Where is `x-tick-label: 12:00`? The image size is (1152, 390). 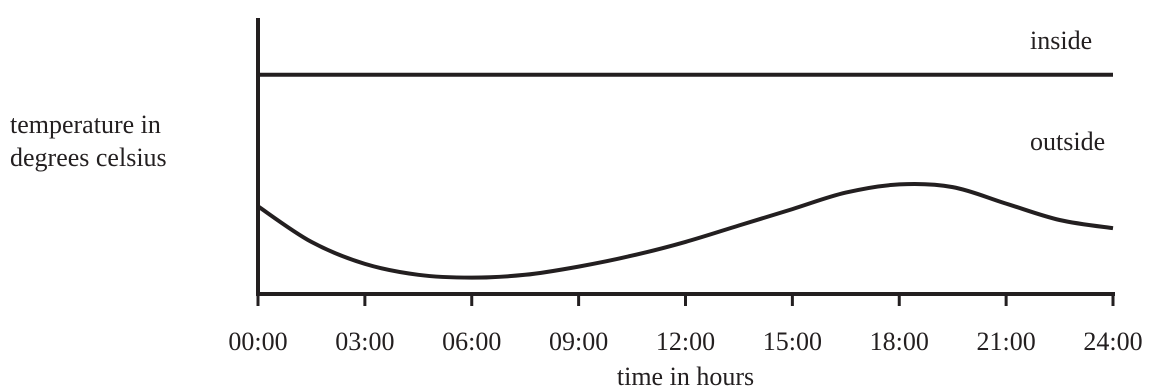 x-tick-label: 12:00 is located at coordinates (685, 341).